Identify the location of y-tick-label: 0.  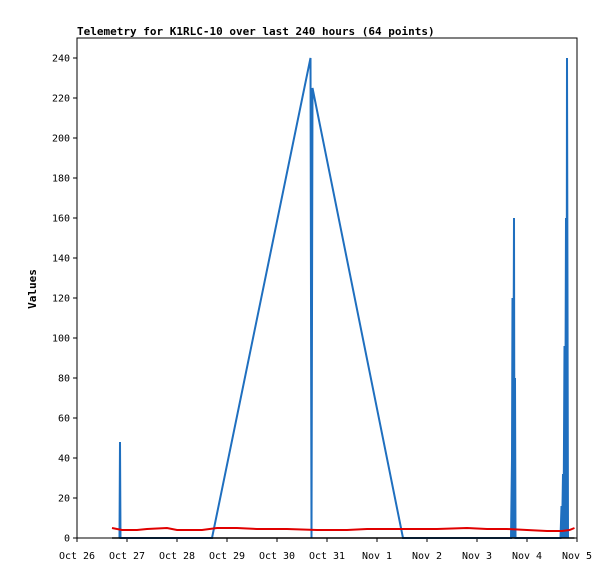
(67, 539).